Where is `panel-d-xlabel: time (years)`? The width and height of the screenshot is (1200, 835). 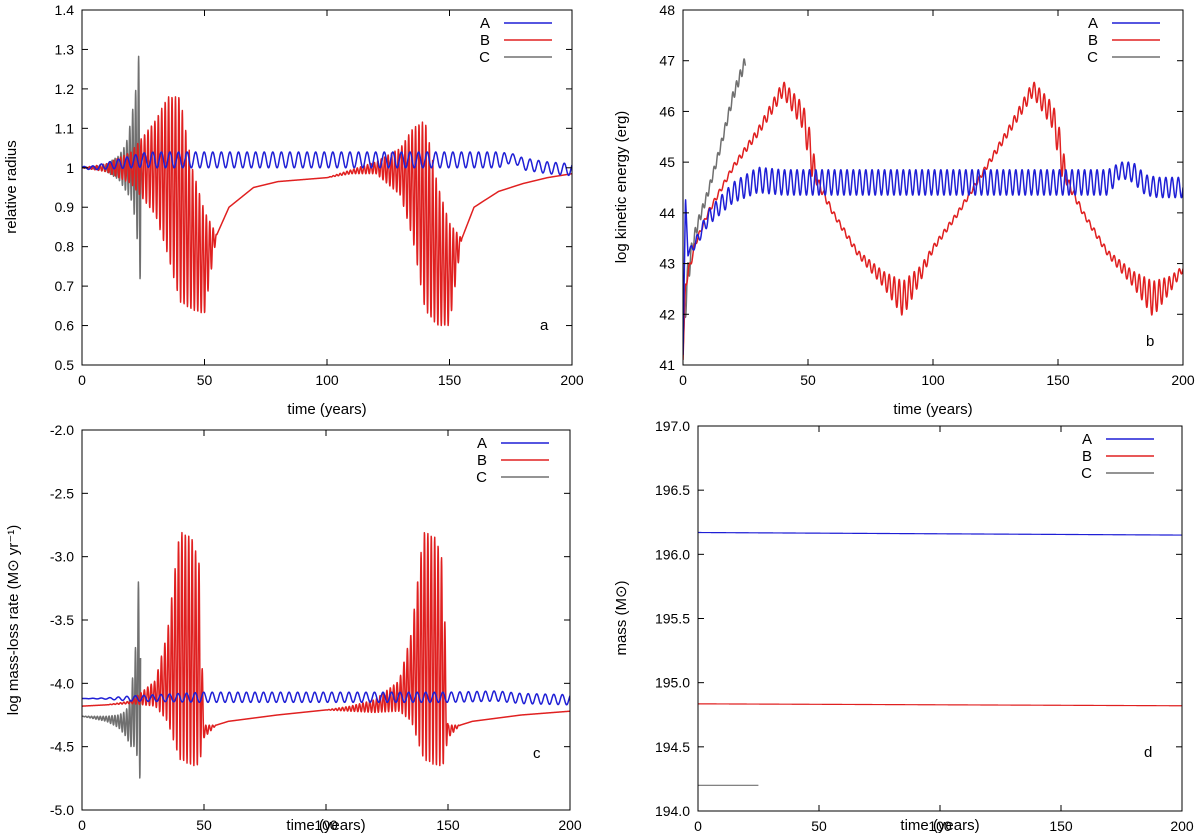
panel-d-xlabel: time (years) is located at coordinates (939, 825).